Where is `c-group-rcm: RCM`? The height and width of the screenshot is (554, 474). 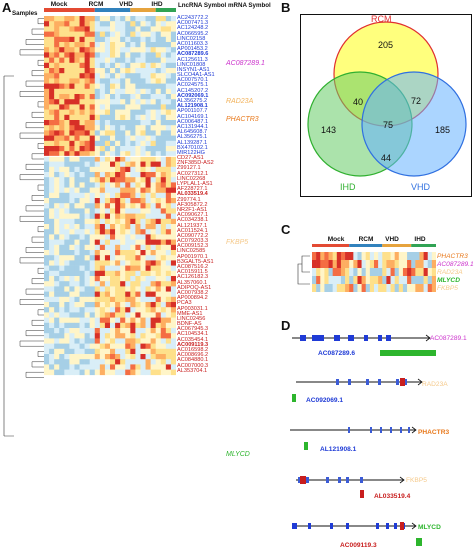
c-group-rcm: RCM is located at coordinates (366, 239).